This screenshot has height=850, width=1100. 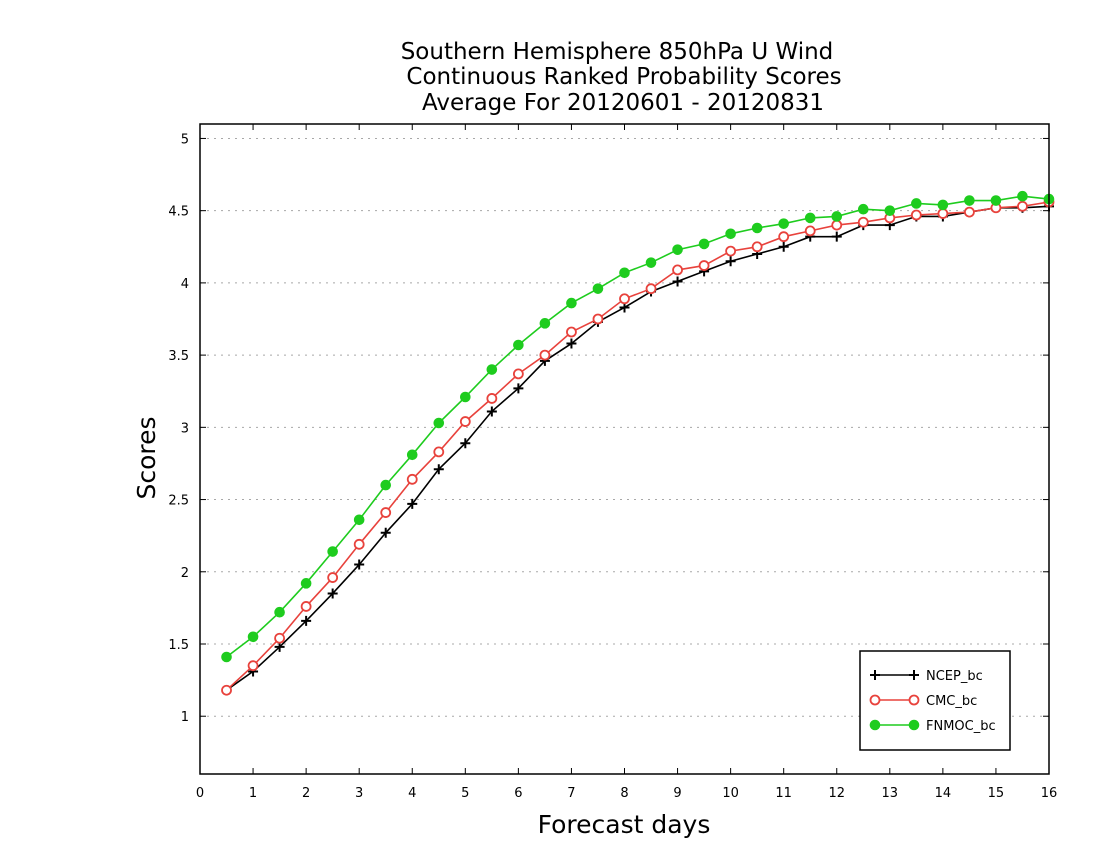 What do you see at coordinates (518, 793) in the screenshot?
I see `x-tick-label: 6` at bounding box center [518, 793].